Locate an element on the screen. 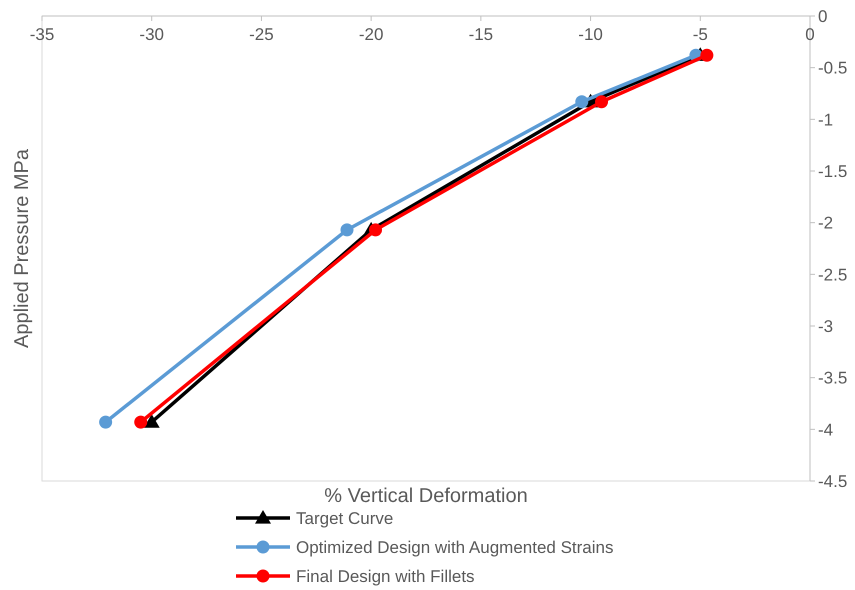  x-tick-label: -35 is located at coordinates (42, 34).